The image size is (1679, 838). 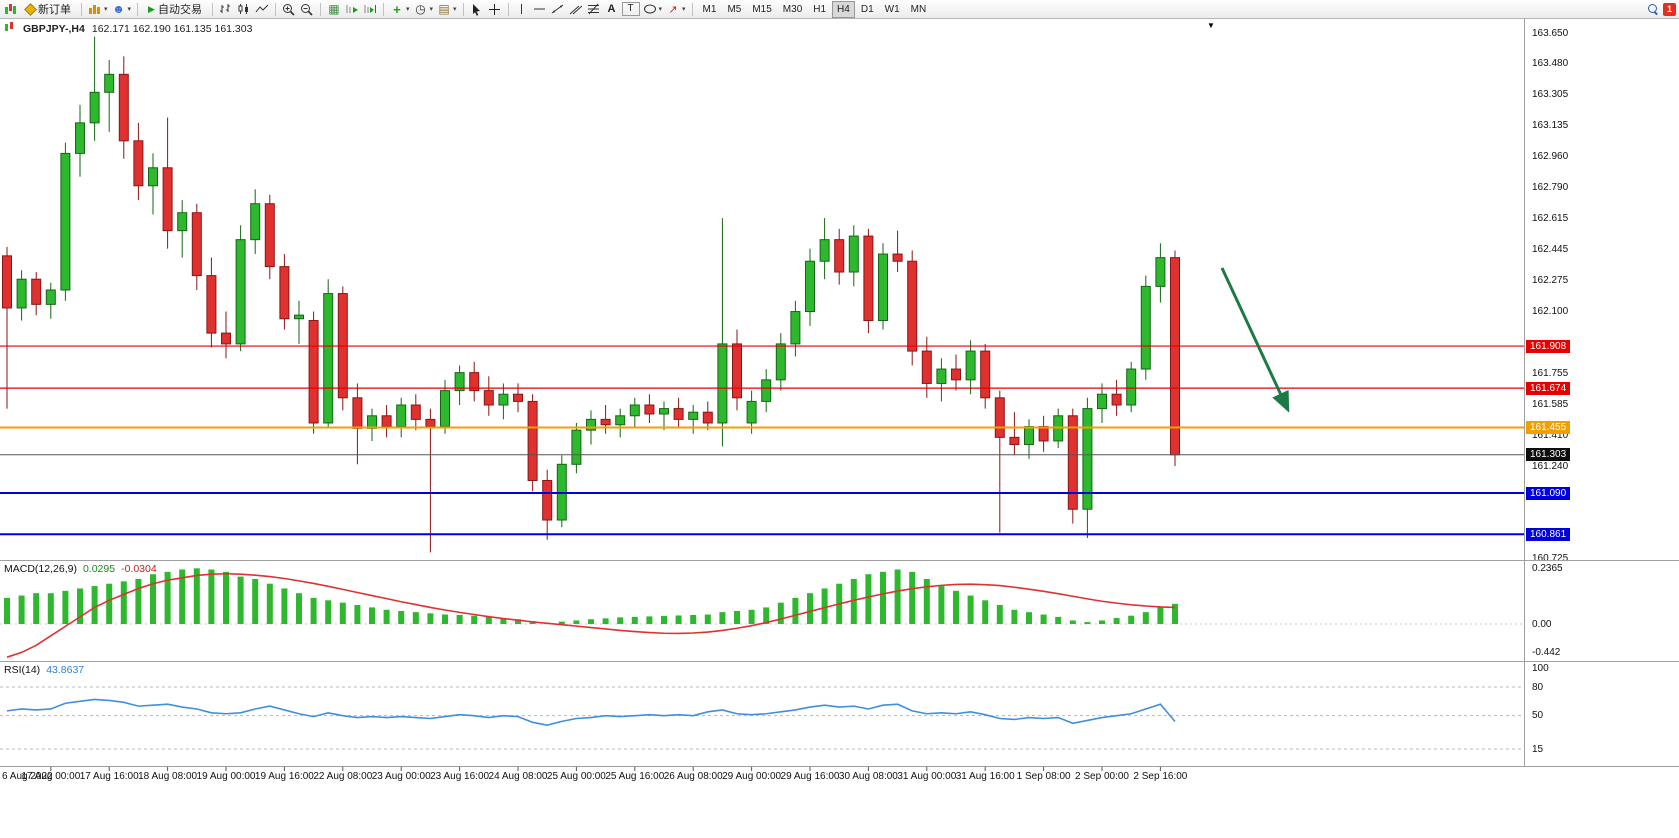 What do you see at coordinates (927, 776) in the screenshot?
I see `time-label: 31 Aug 00:00` at bounding box center [927, 776].